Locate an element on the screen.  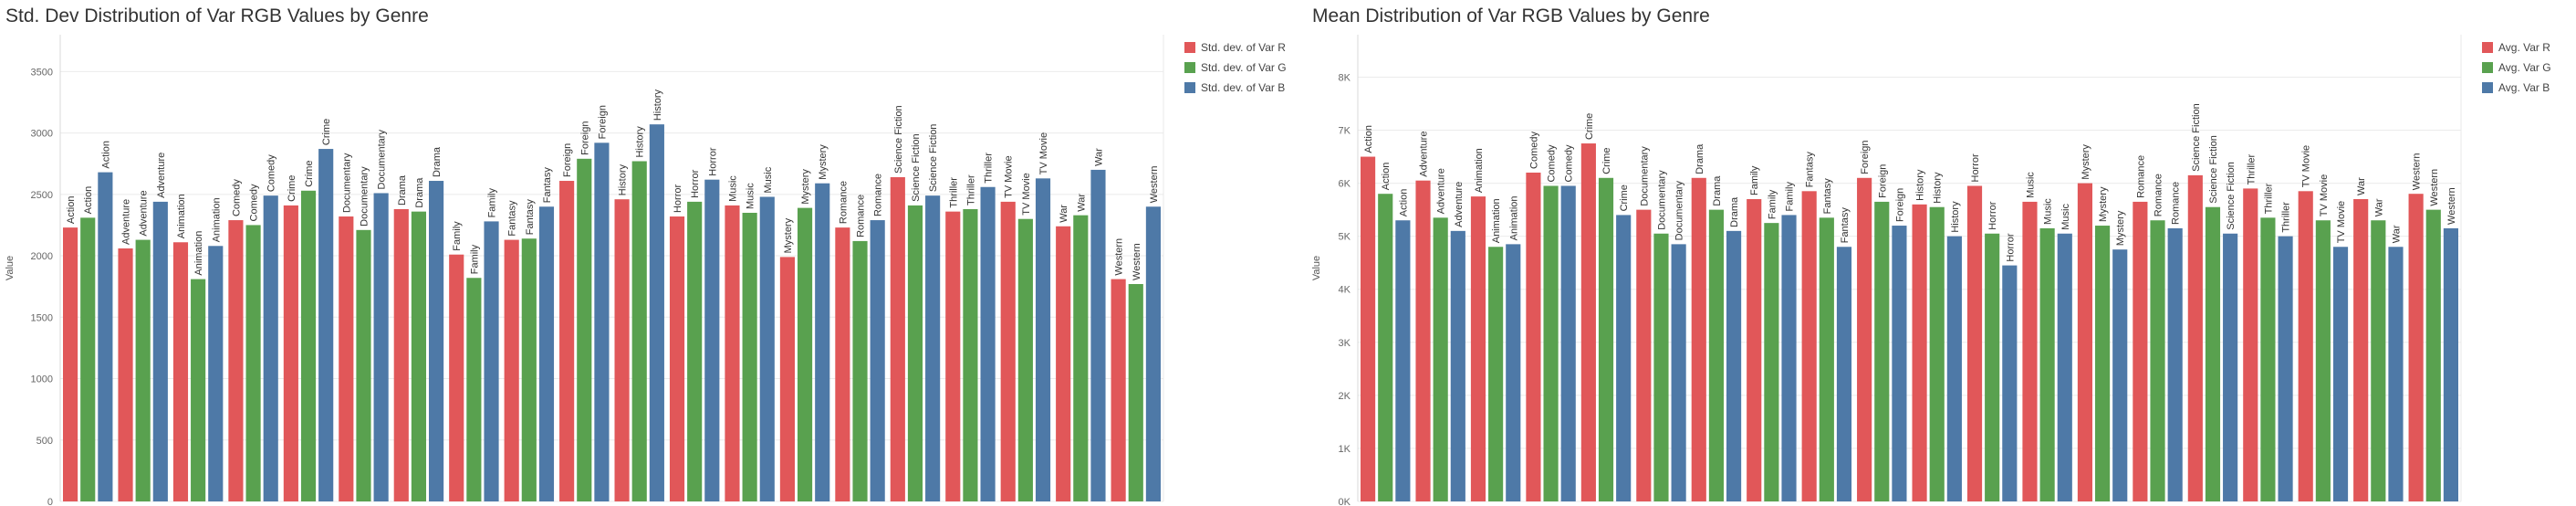
bar-crime-avg-var-b is located at coordinates (1624, 358).